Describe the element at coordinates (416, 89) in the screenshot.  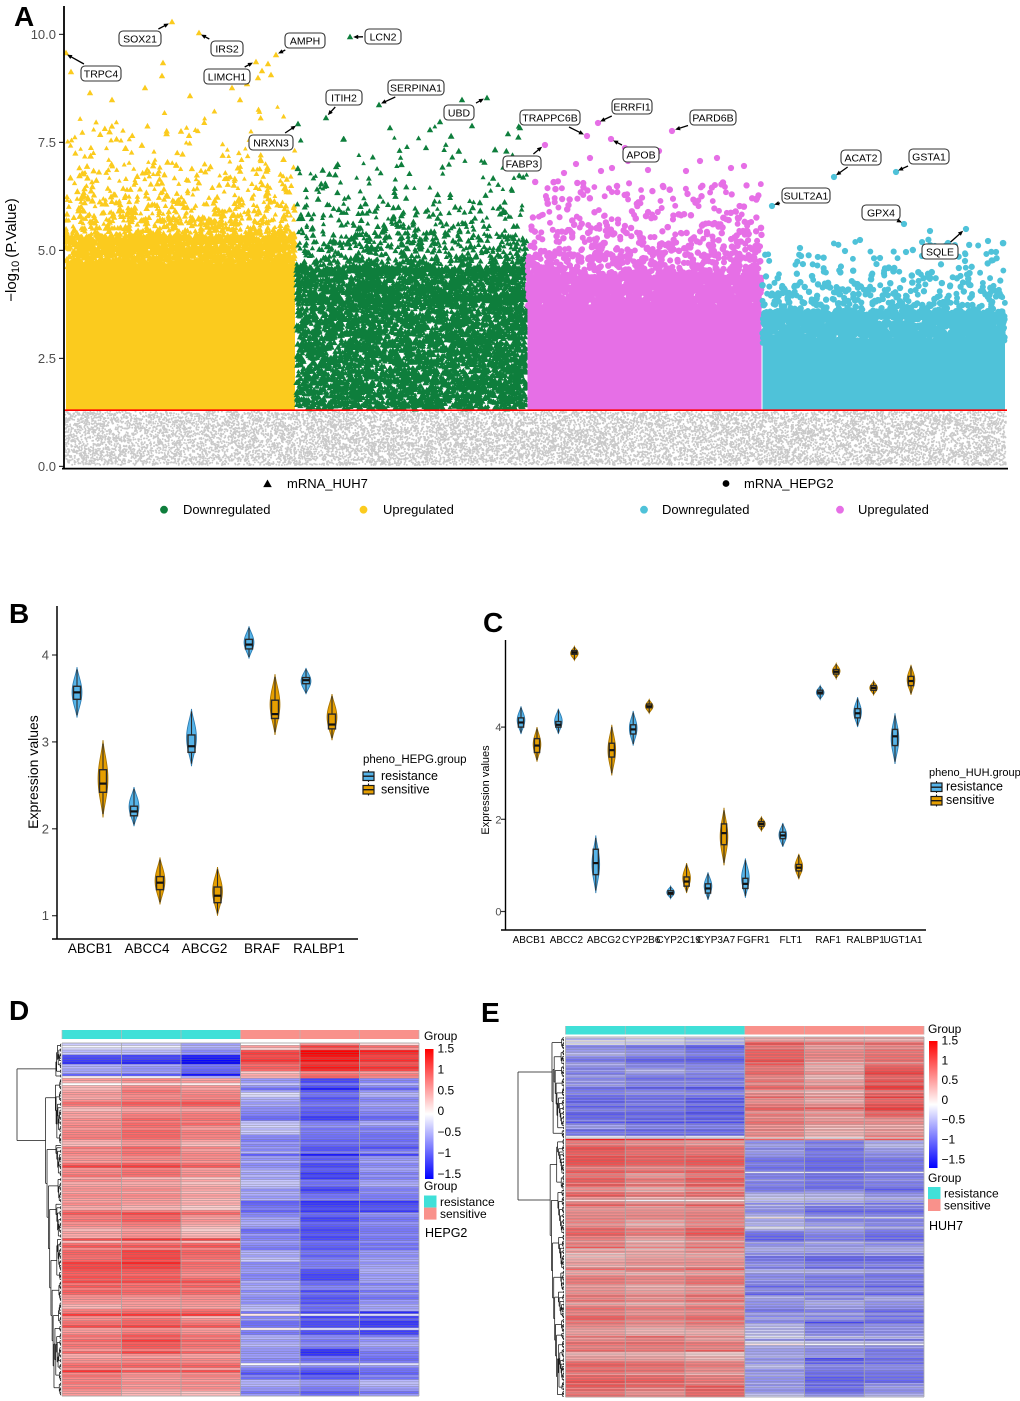
I see `svg-text: SERPINA1` at that location.